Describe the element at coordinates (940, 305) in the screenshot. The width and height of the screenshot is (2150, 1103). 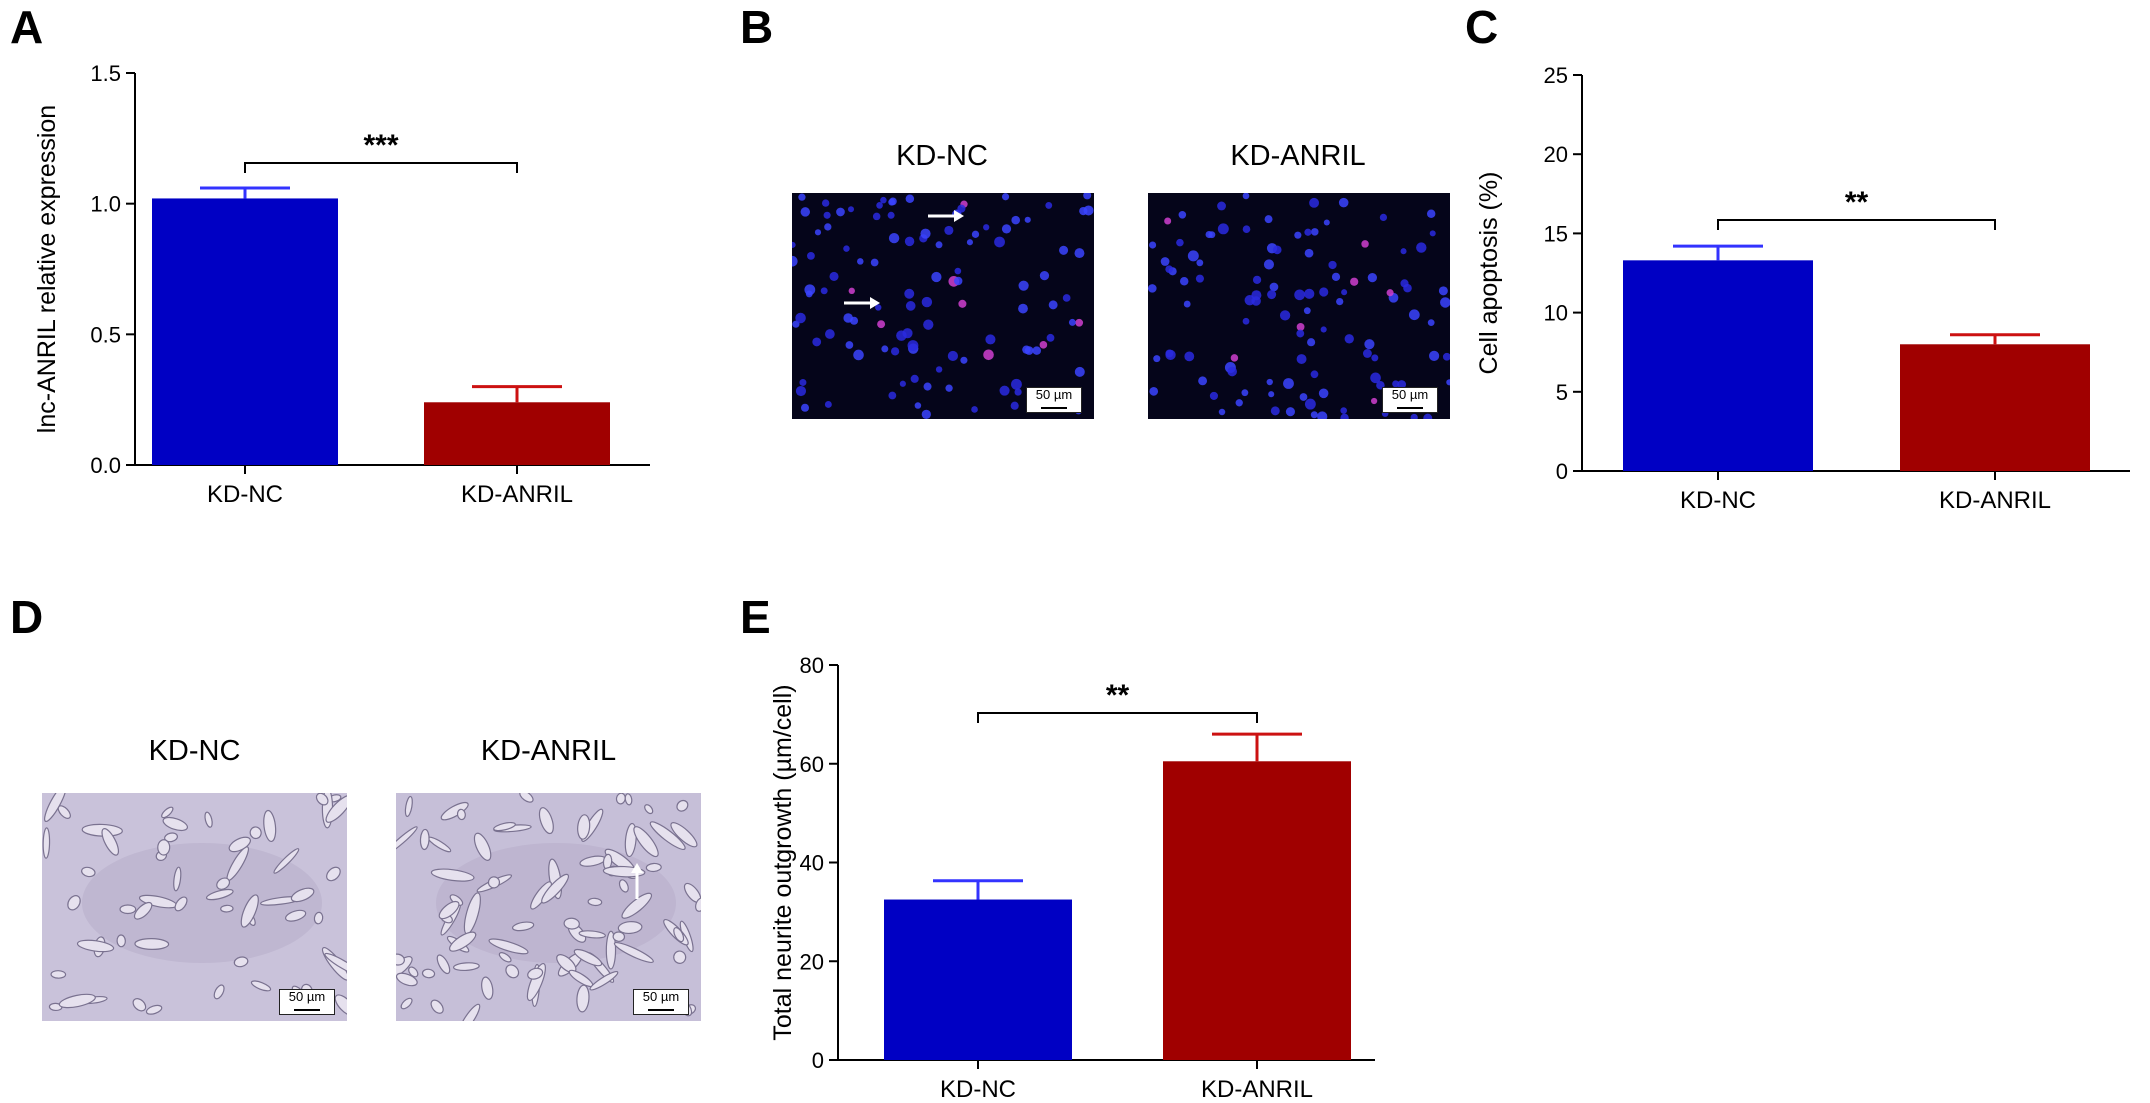
I see `fluorescence-micrograph-kd-nc: 50 µm` at that location.